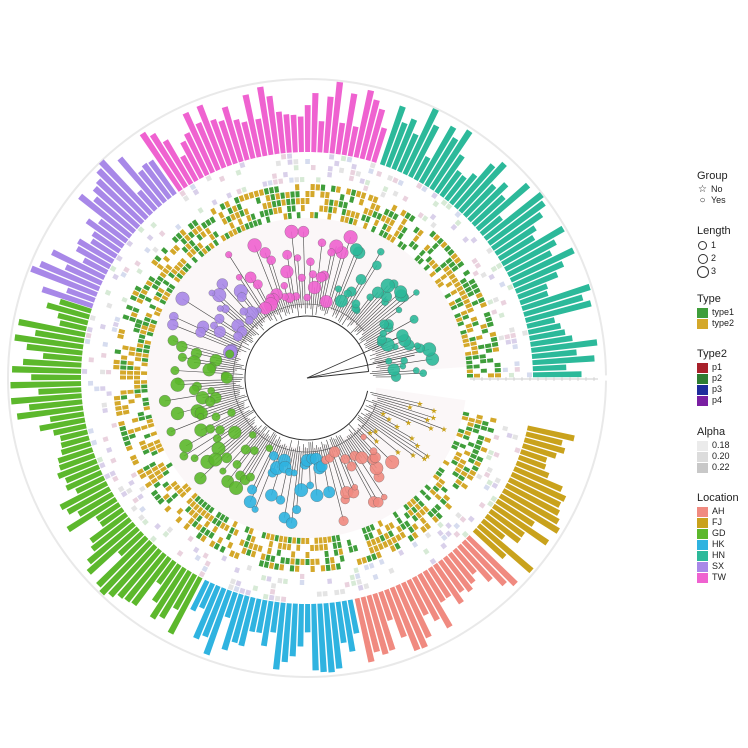  What do you see at coordinates (717, 378) in the screenshot?
I see `legend-type2-label: p2` at bounding box center [717, 378].